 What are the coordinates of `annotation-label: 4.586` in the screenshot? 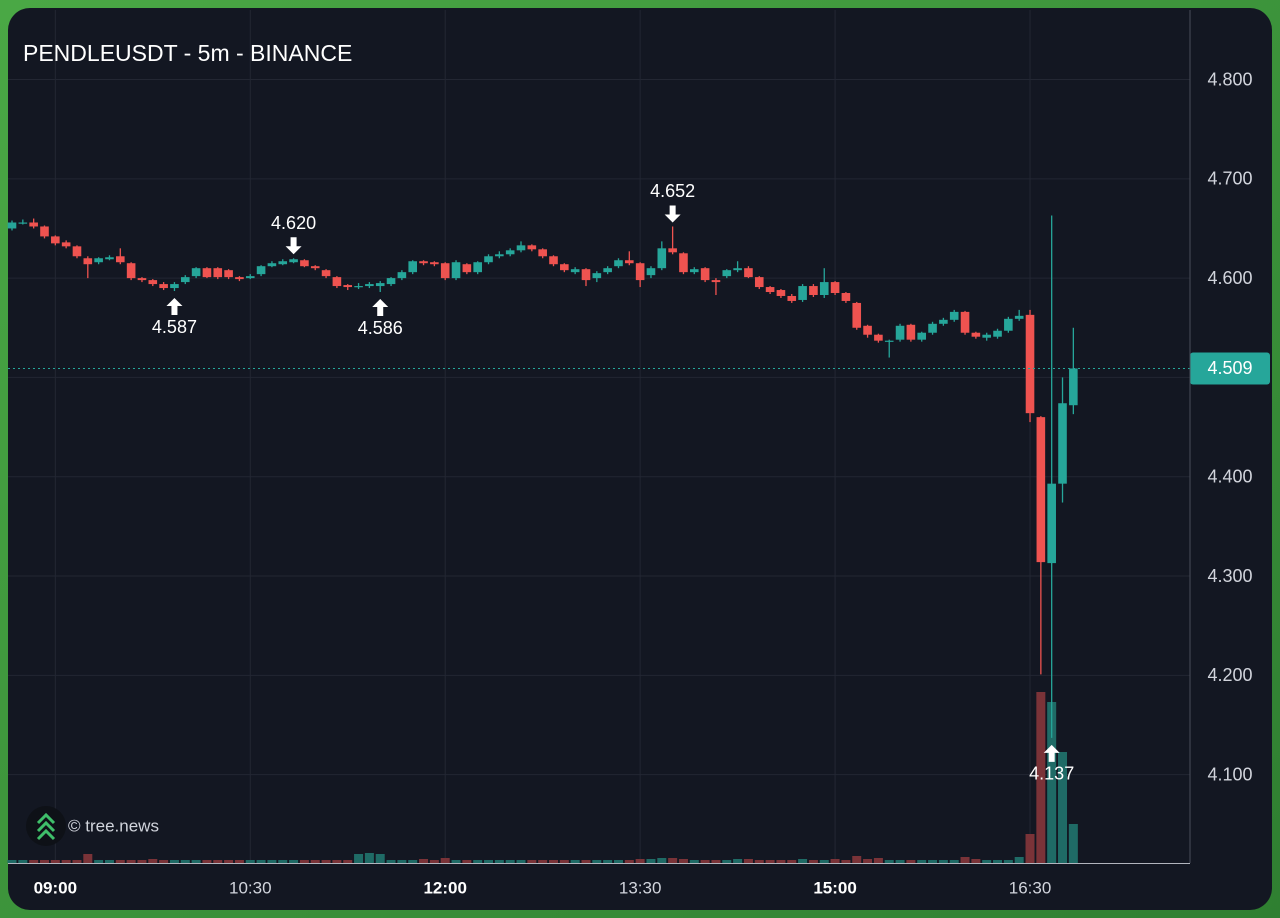 It's located at (380, 328).